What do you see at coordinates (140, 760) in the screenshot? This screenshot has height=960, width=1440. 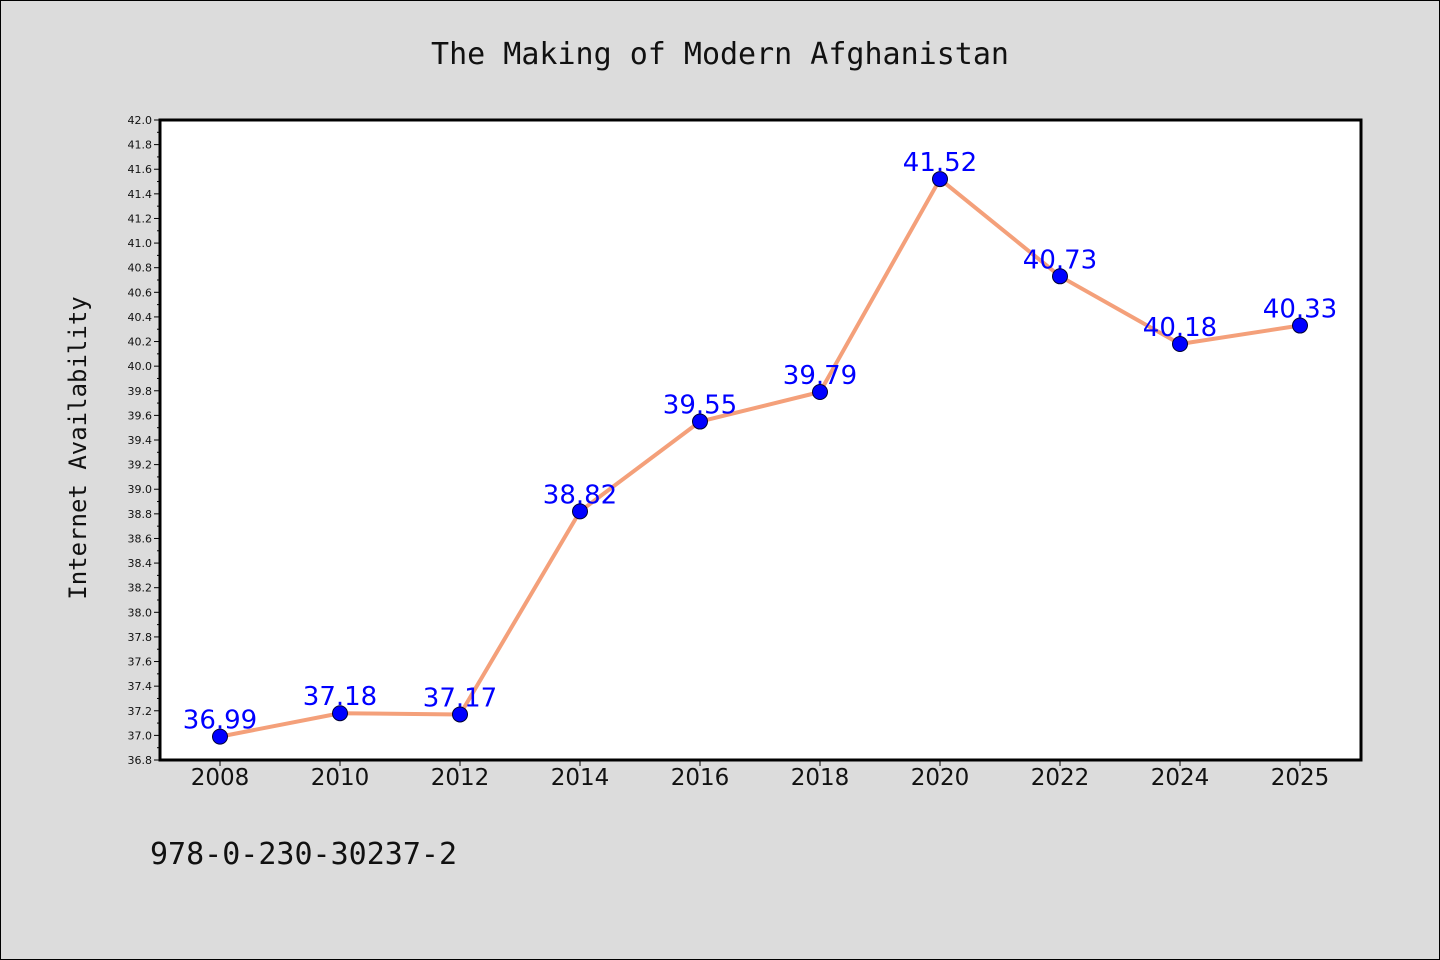 I see `y-tick-label: 36.8` at bounding box center [140, 760].